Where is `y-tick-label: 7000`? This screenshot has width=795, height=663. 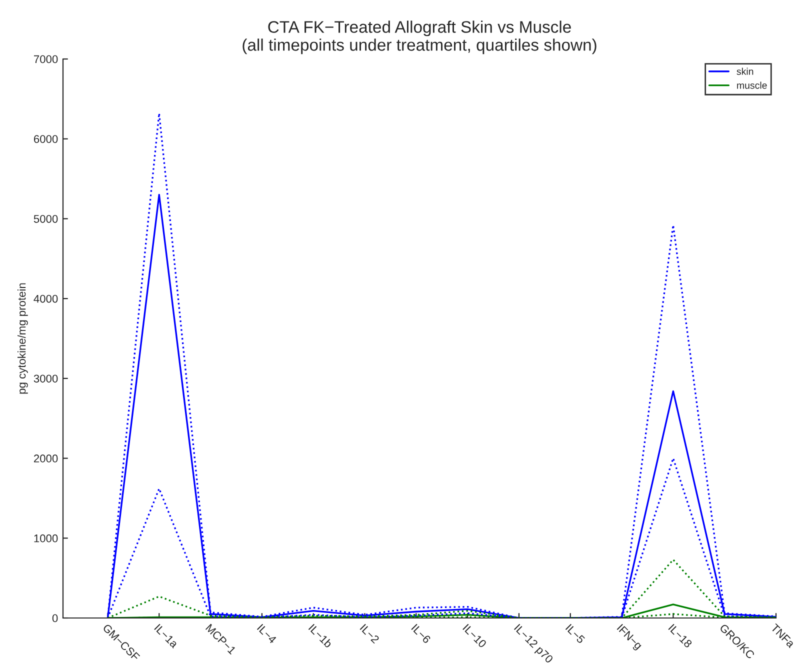 y-tick-label: 7000 is located at coordinates (46, 59).